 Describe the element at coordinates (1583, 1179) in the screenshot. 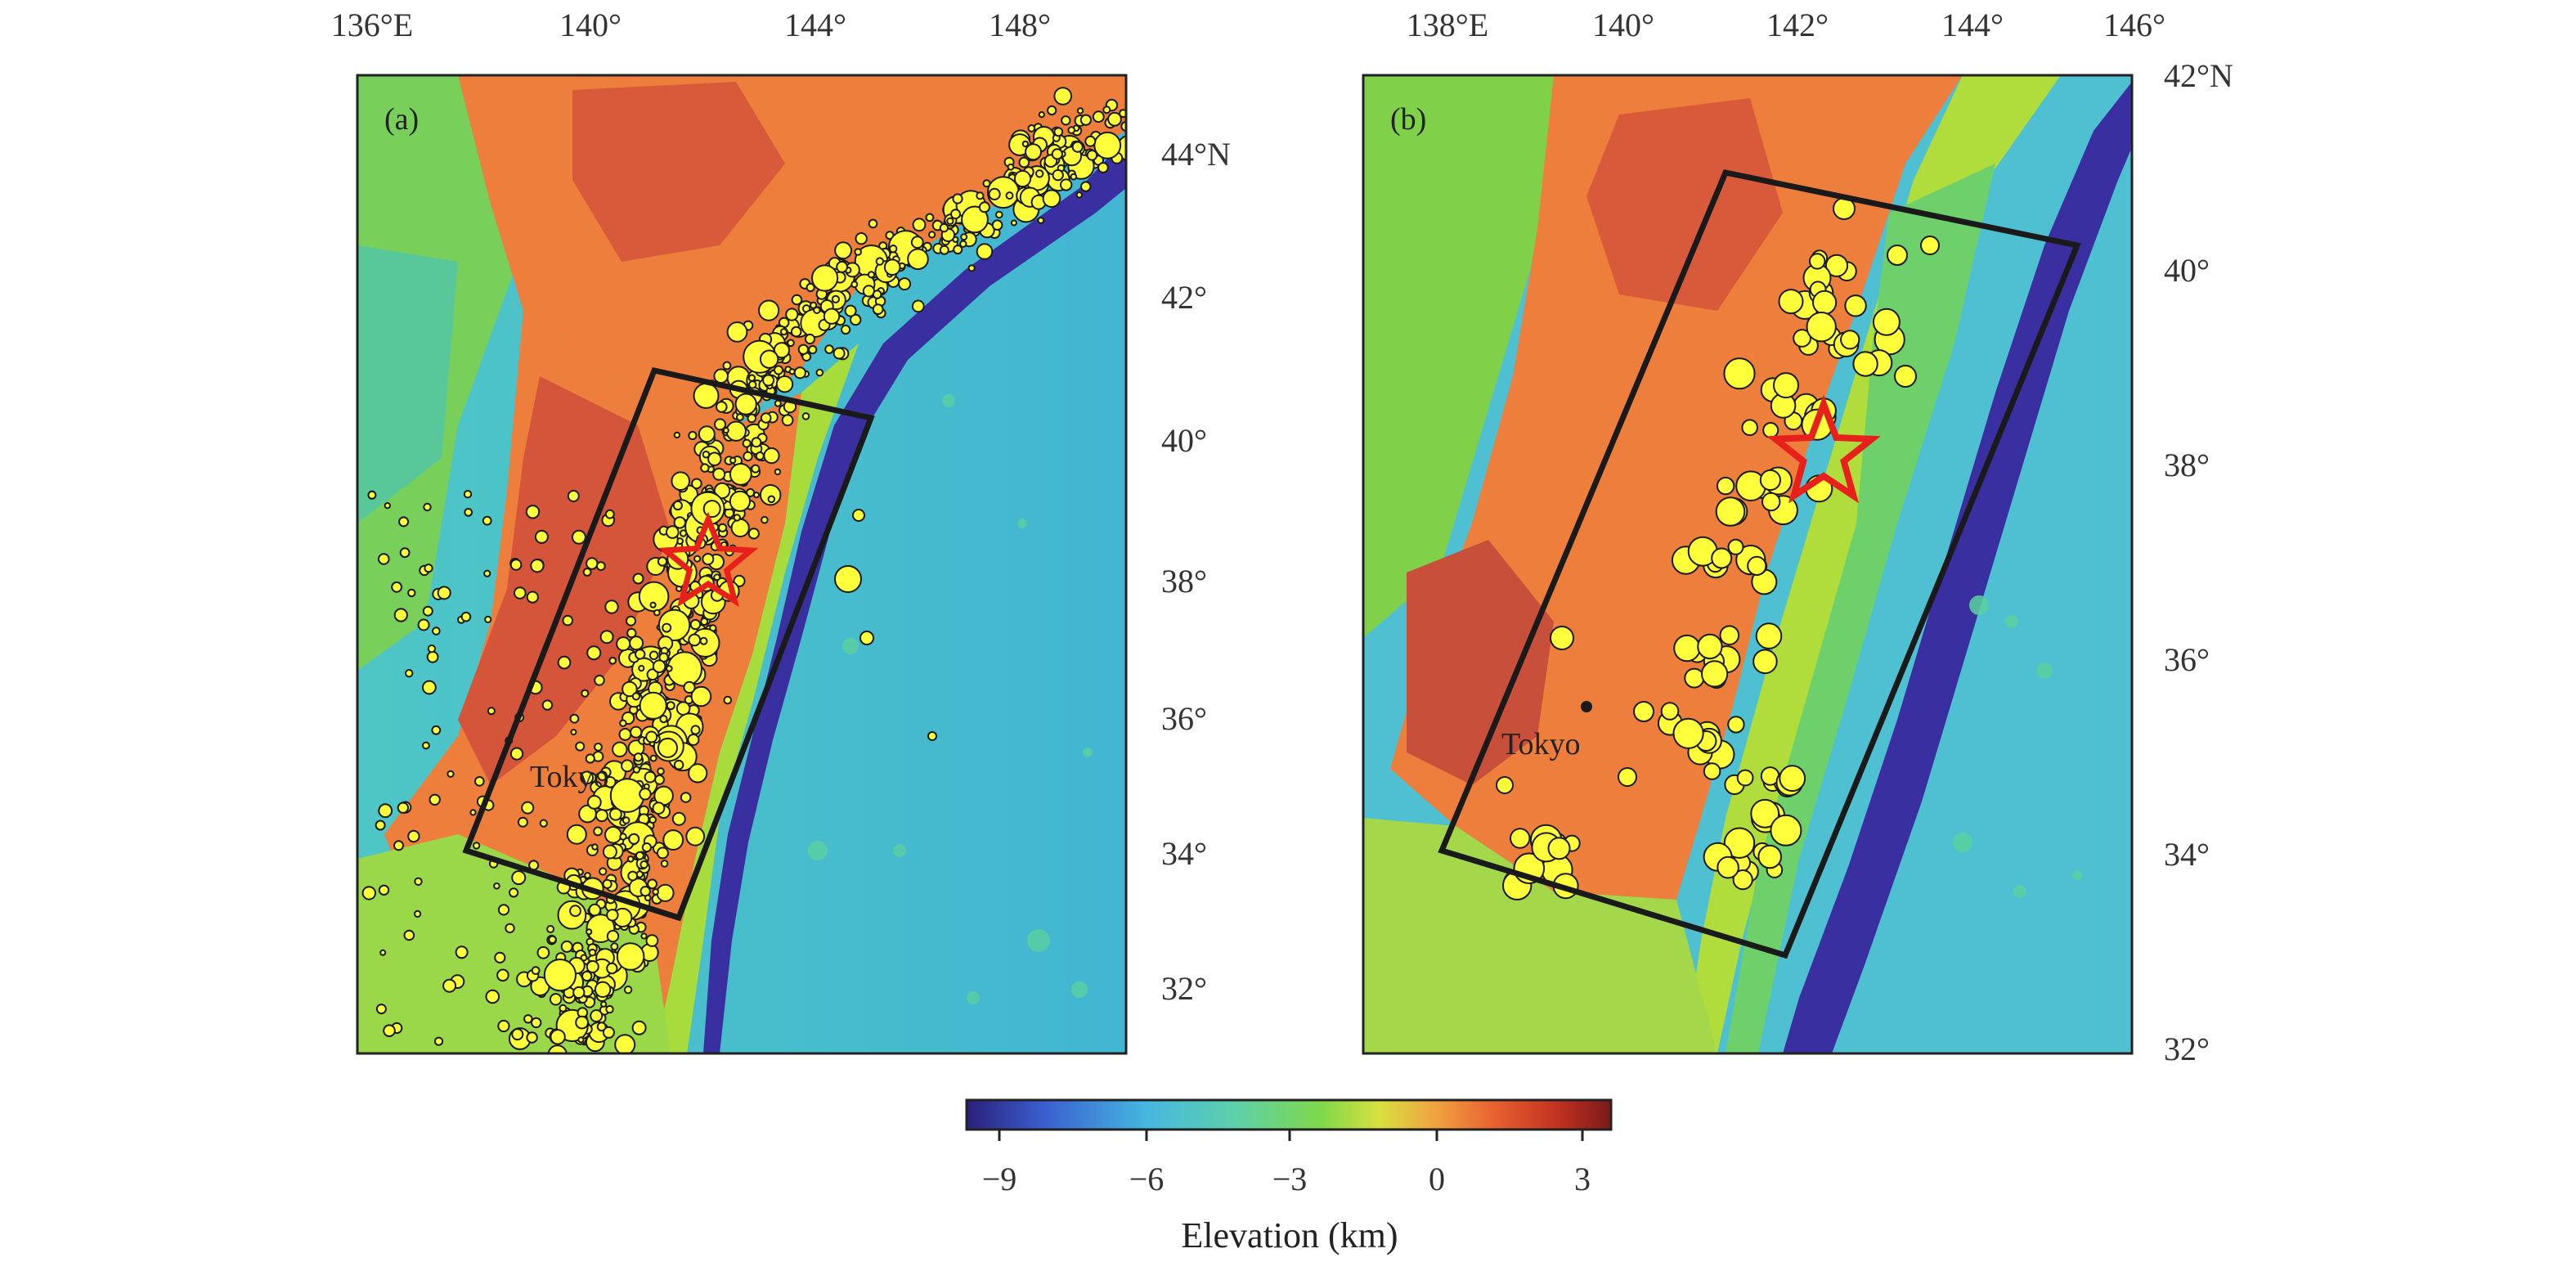

I see `colorbar-tick-label: 3` at that location.